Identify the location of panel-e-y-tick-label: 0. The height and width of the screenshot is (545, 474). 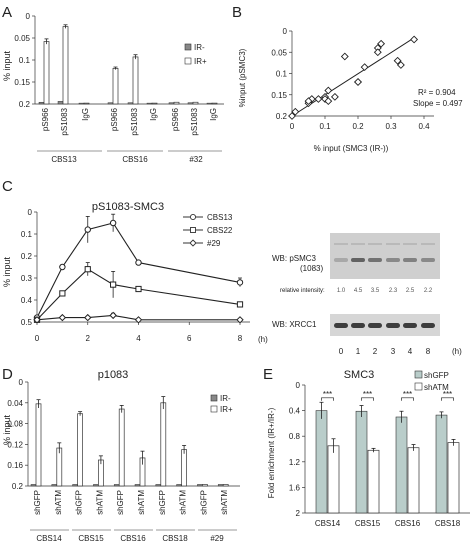
(298, 385).